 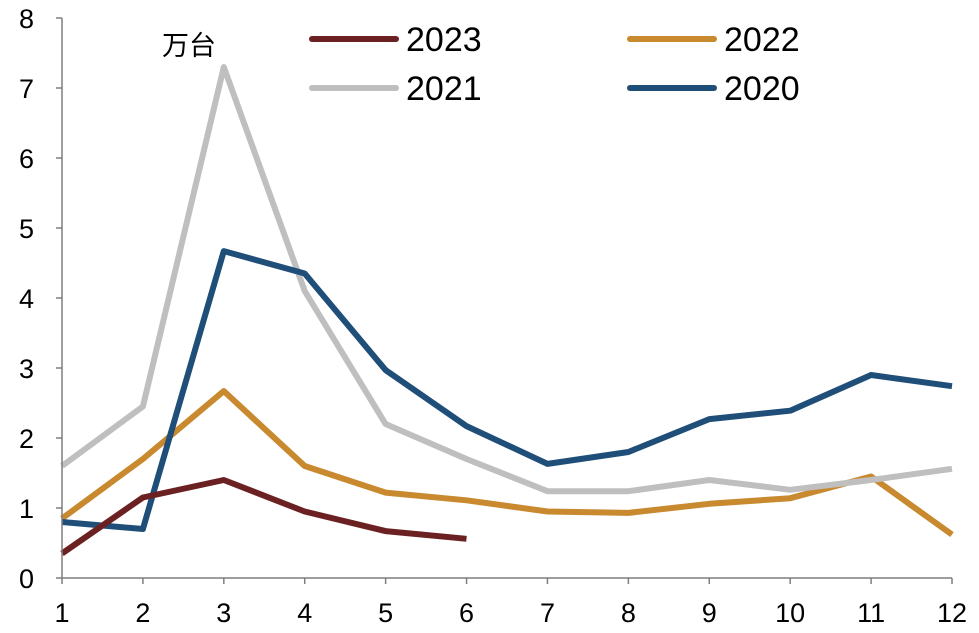 What do you see at coordinates (61, 613) in the screenshot?
I see `x-tick-label: 1` at bounding box center [61, 613].